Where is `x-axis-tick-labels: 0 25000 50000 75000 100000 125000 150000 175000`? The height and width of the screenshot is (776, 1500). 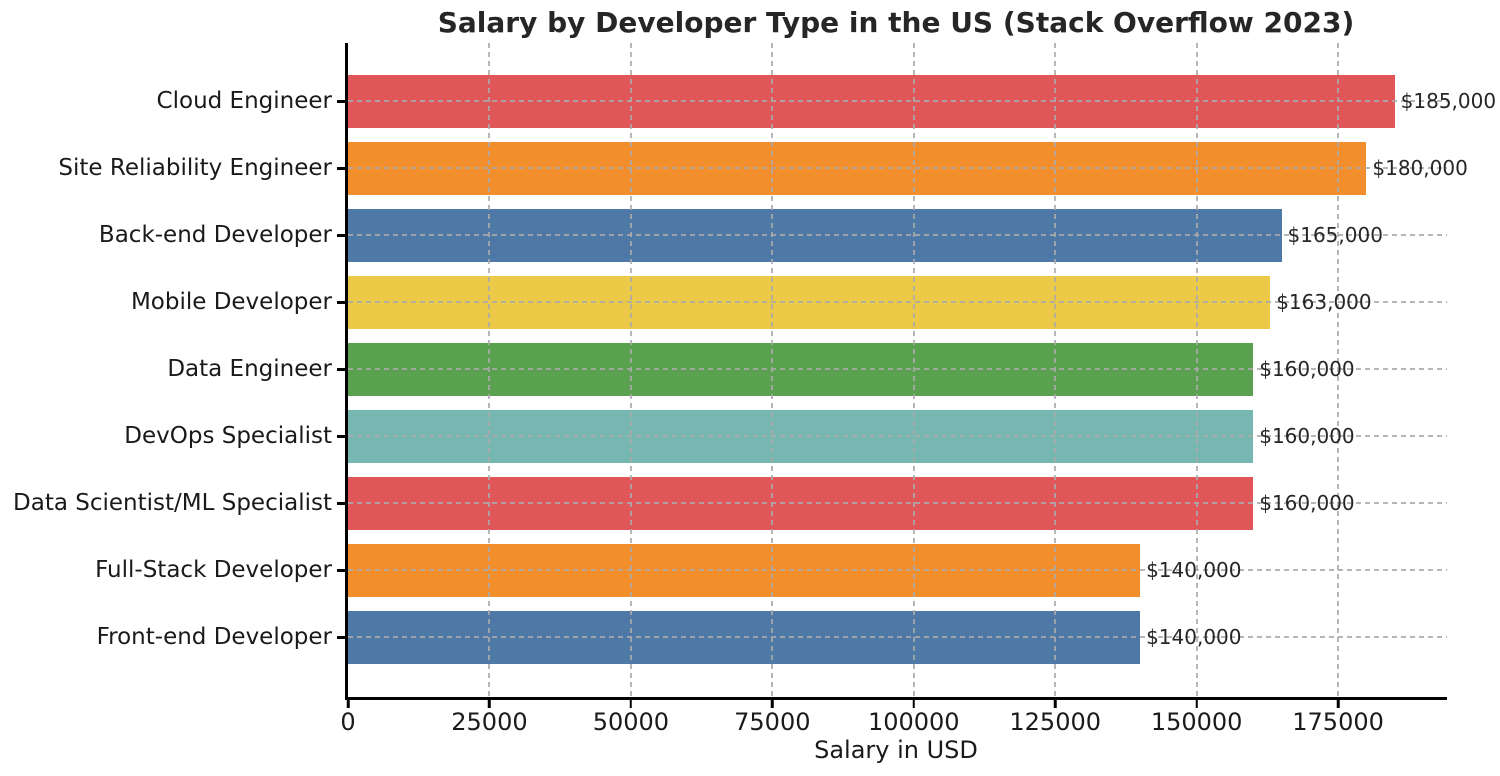
x-axis-tick-labels: 0 25000 50000 75000 100000 125000 150000 175000 is located at coordinates (893, 723).